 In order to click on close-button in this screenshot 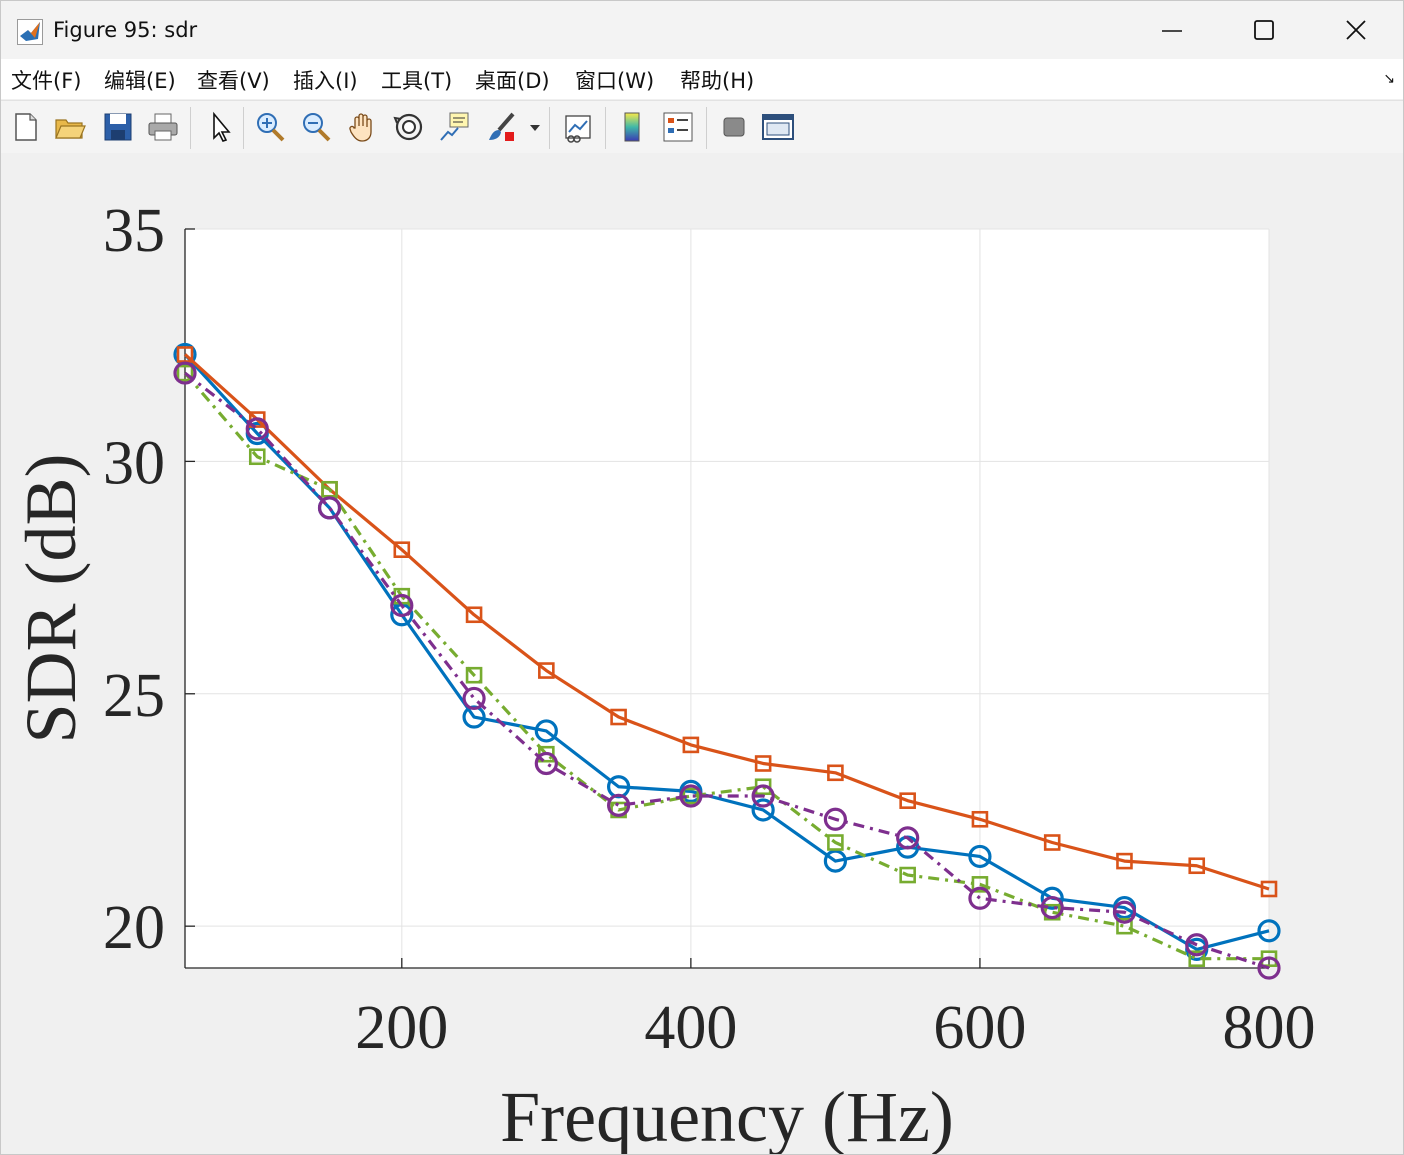, I will do `click(1356, 30)`.